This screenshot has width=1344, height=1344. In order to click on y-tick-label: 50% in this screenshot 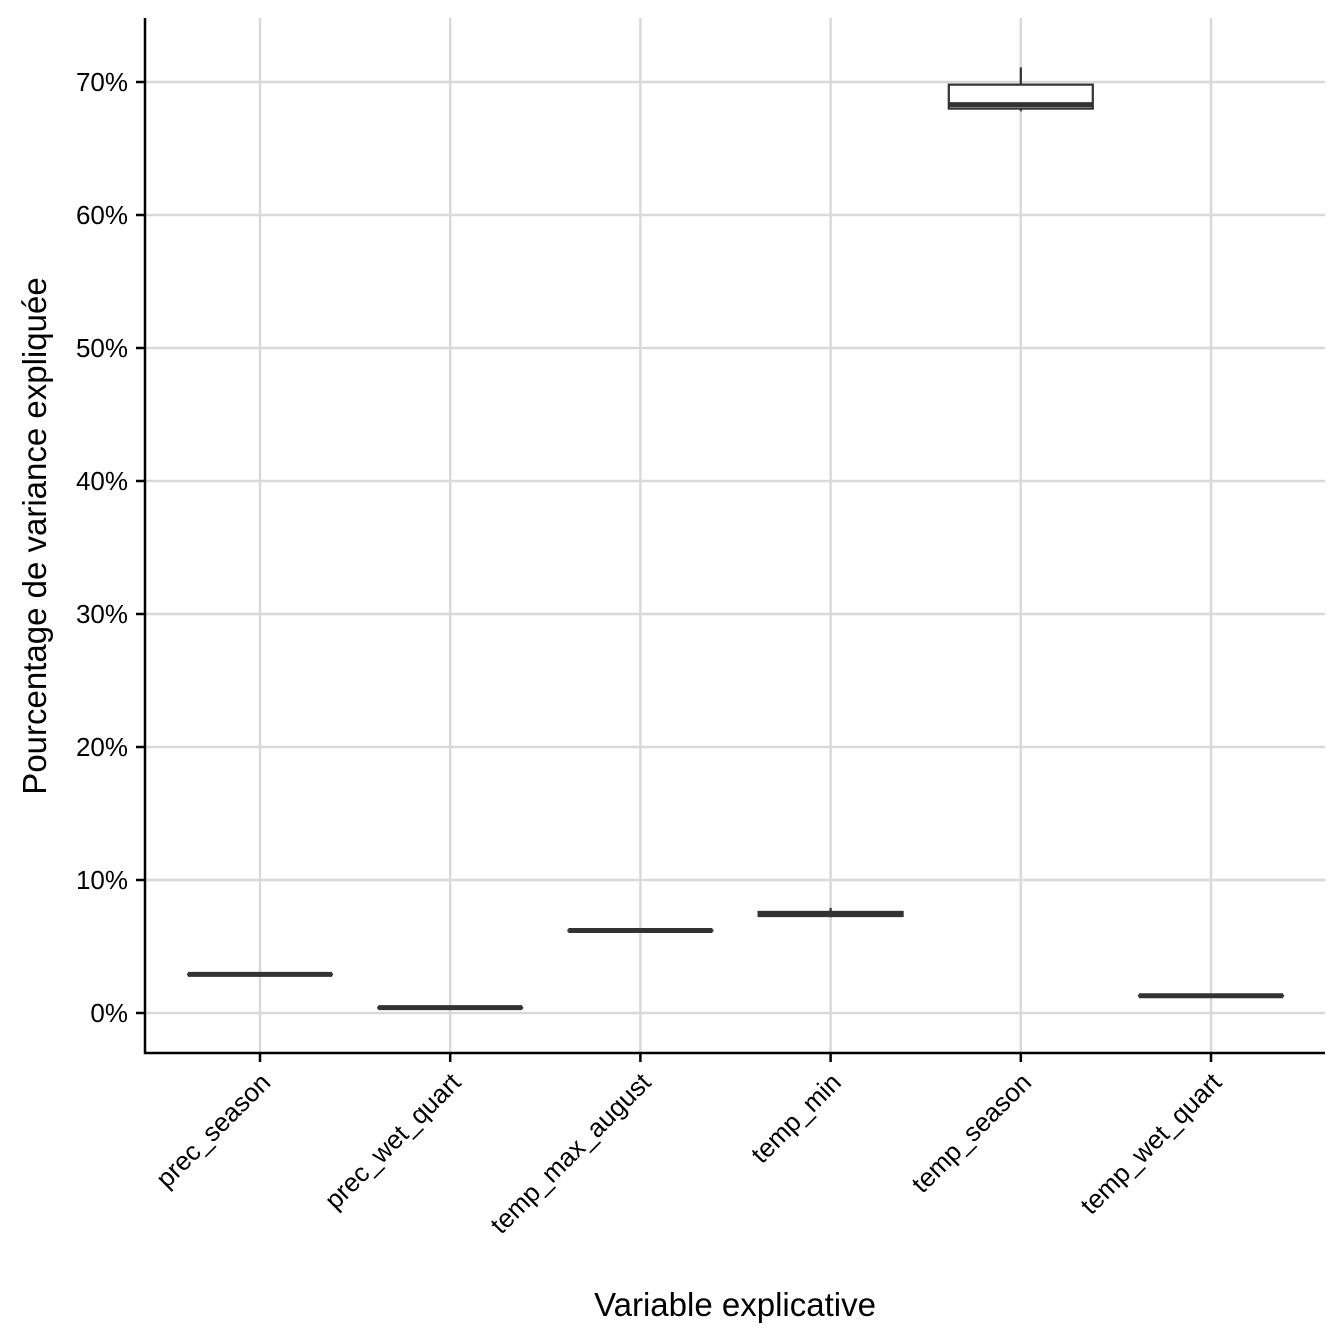, I will do `click(102, 348)`.